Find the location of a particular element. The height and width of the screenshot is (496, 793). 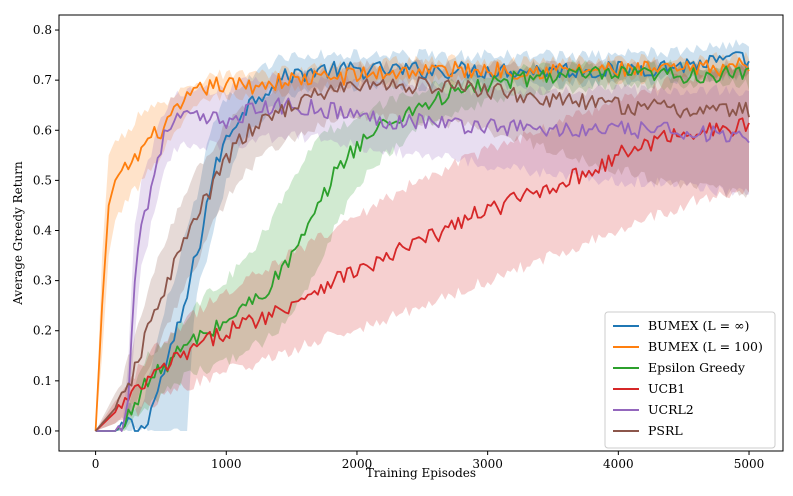

legend-box is located at coordinates (690, 380).